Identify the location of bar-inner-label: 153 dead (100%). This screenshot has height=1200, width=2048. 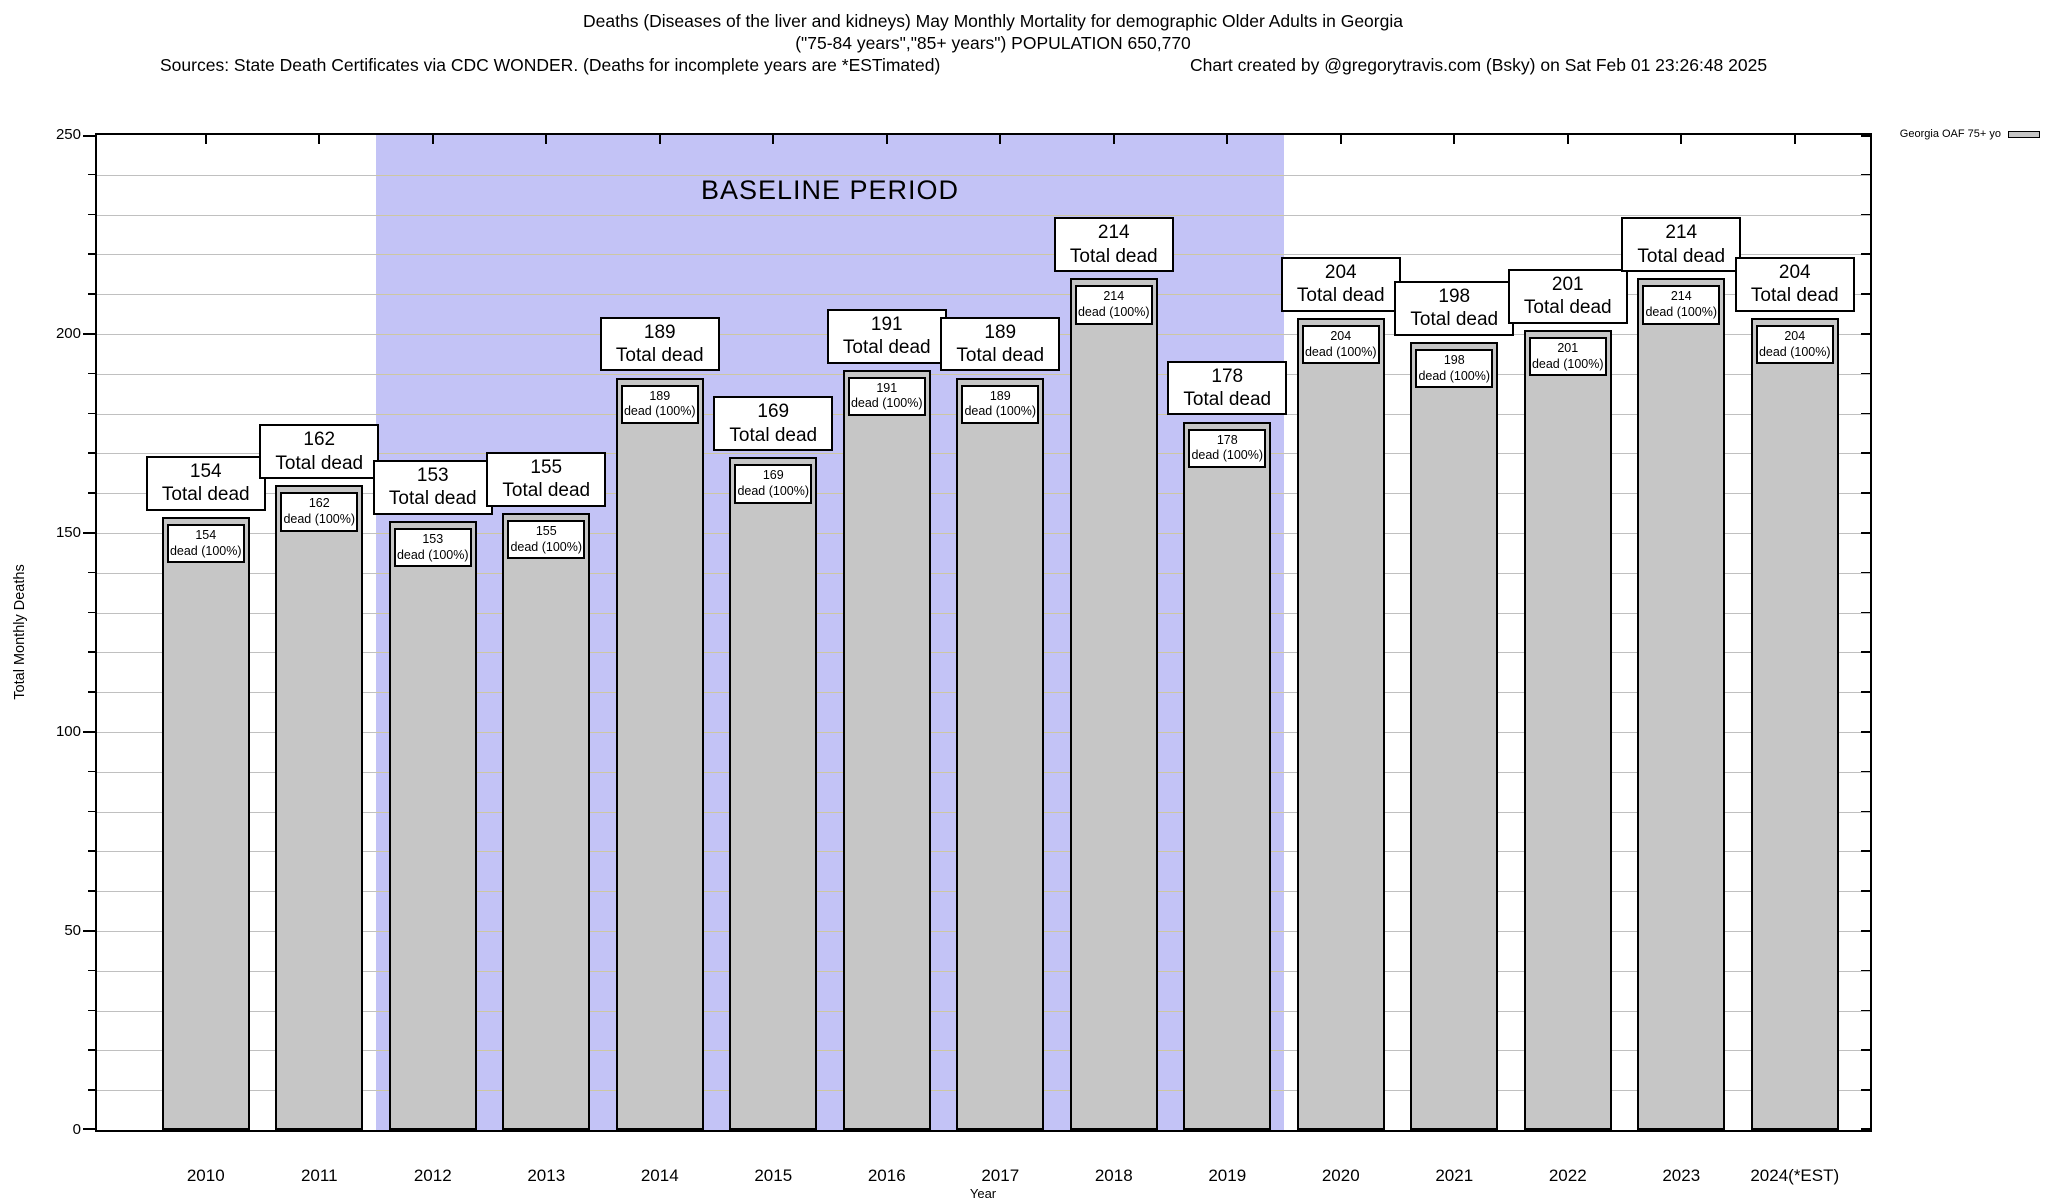
(432, 548).